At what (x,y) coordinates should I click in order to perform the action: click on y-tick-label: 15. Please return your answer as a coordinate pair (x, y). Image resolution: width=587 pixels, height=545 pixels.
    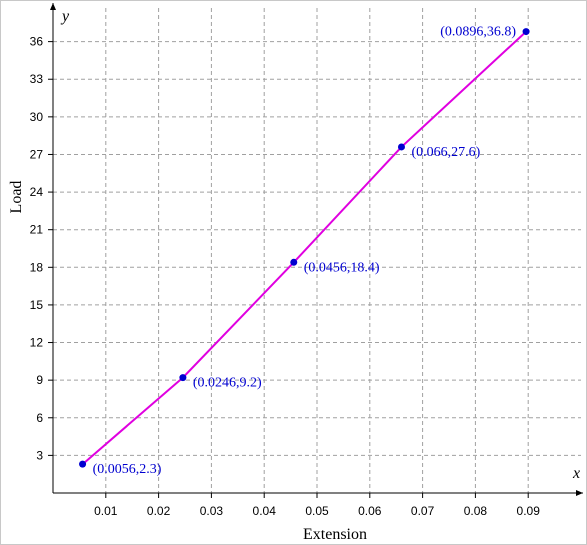
    Looking at the image, I should click on (37, 305).